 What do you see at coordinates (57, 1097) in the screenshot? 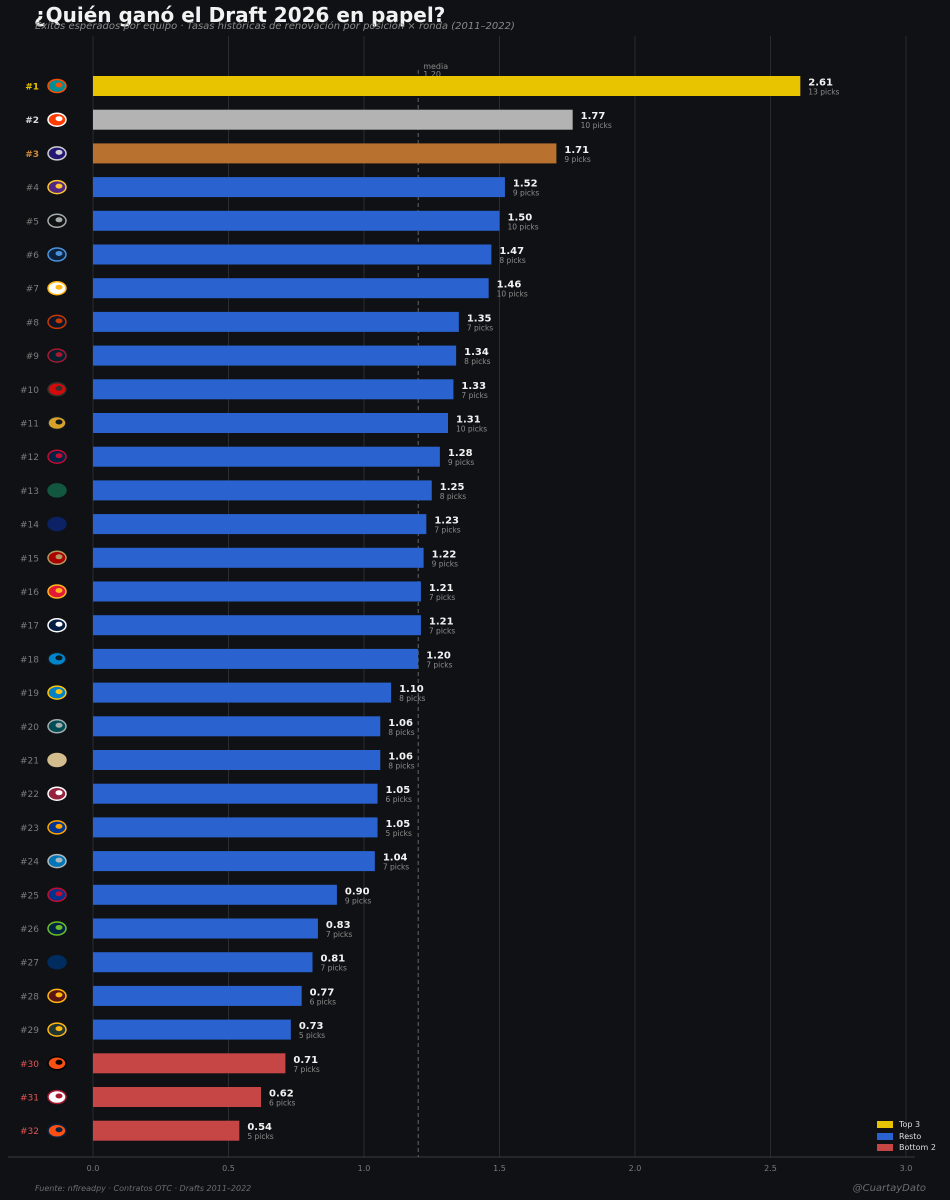
I see `team-logo-falcons` at bounding box center [57, 1097].